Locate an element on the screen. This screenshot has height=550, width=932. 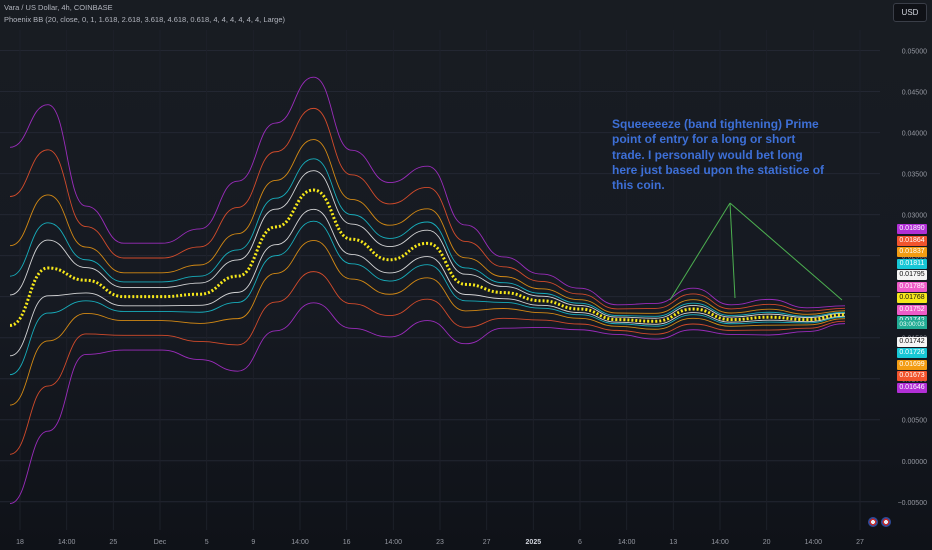
x-tick-label: 18 is located at coordinates (20, 542).